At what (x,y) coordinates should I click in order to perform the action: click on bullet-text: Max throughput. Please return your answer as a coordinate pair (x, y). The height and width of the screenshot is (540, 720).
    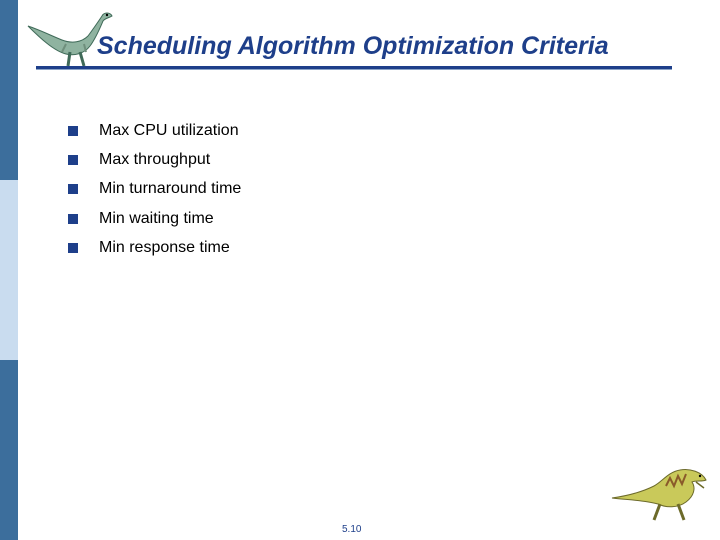
    Looking at the image, I should click on (155, 159).